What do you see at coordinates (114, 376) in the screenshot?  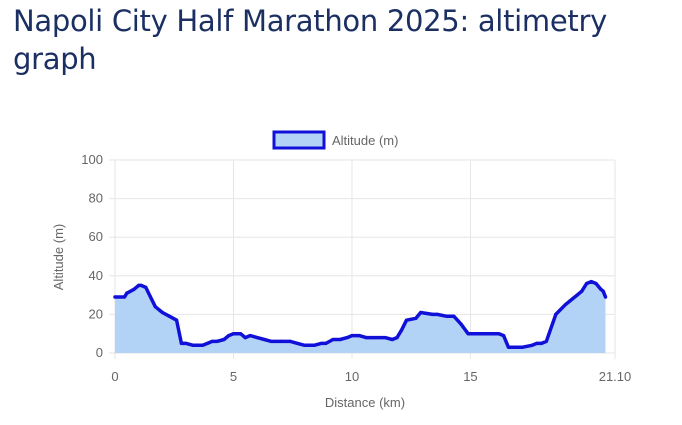 I see `x-tick-label: 0` at bounding box center [114, 376].